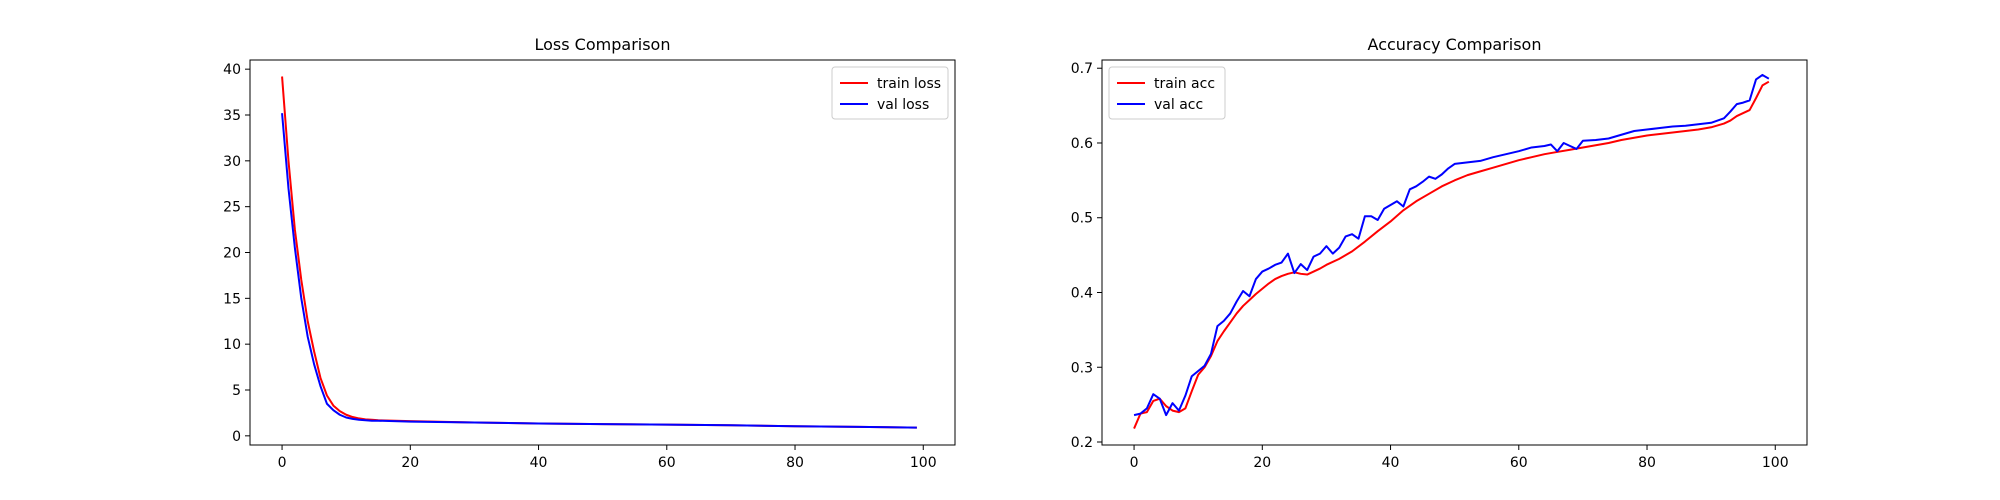  What do you see at coordinates (232, 116) in the screenshot?
I see `y-tick-label: 35` at bounding box center [232, 116].